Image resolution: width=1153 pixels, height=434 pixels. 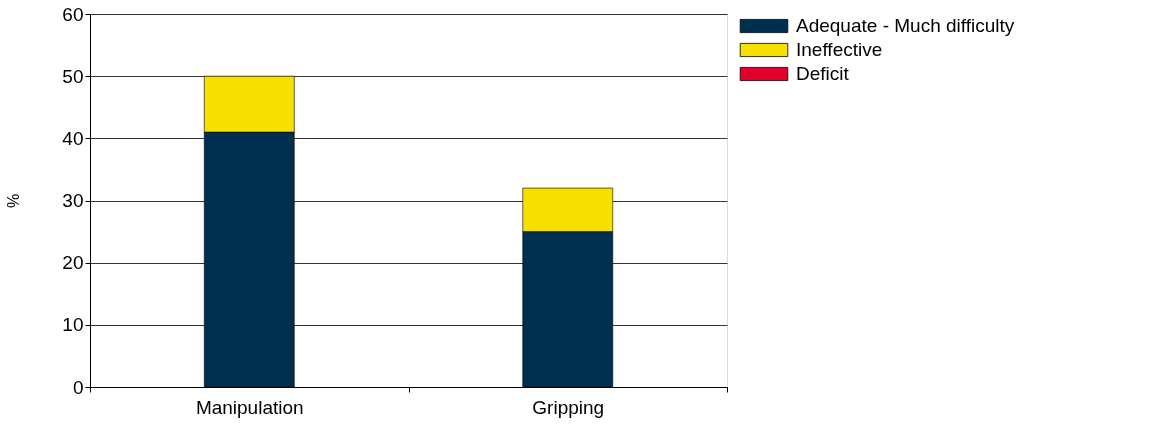 What do you see at coordinates (73, 14) in the screenshot?
I see `y-tick-label: 60` at bounding box center [73, 14].